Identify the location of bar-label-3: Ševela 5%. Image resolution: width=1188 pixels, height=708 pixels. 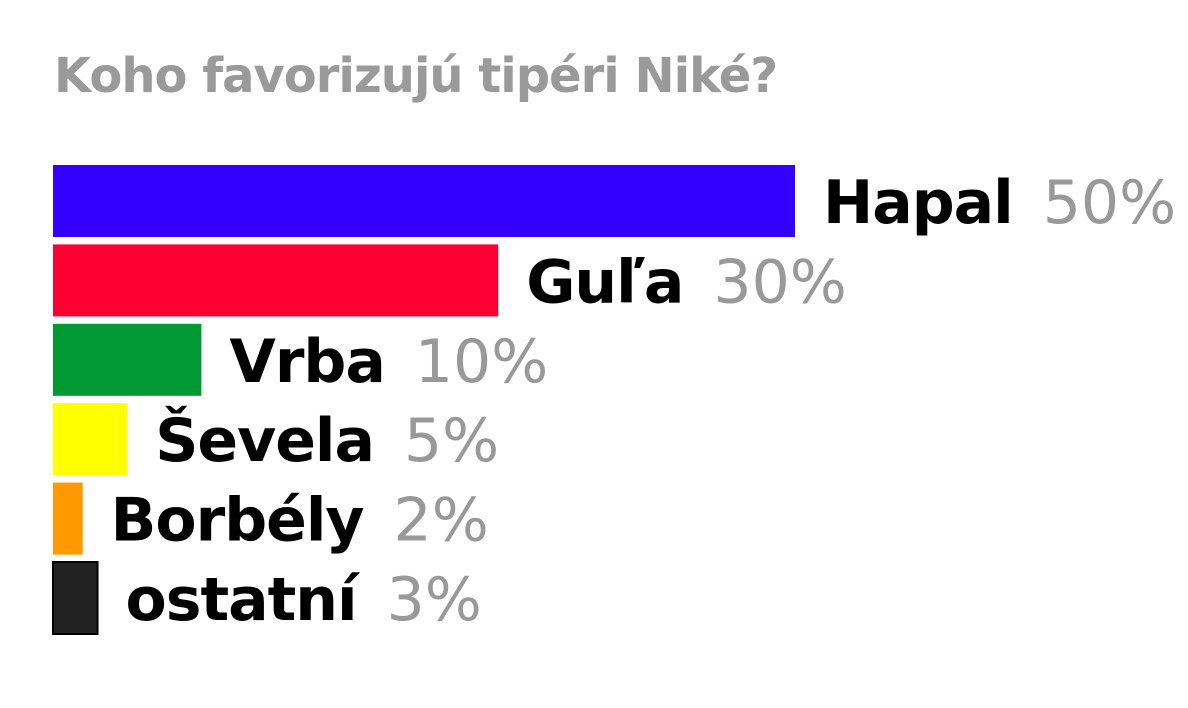
(327, 440).